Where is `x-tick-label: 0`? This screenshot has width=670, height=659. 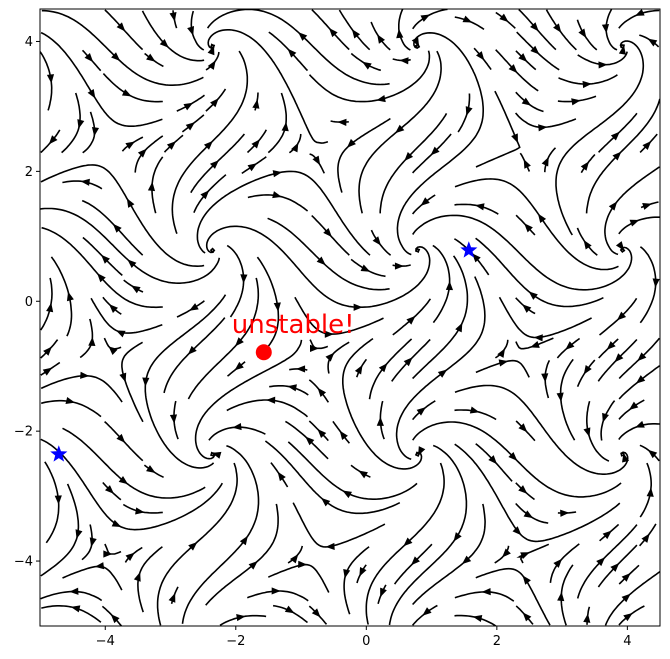 x-tick-label: 0 is located at coordinates (366, 641).